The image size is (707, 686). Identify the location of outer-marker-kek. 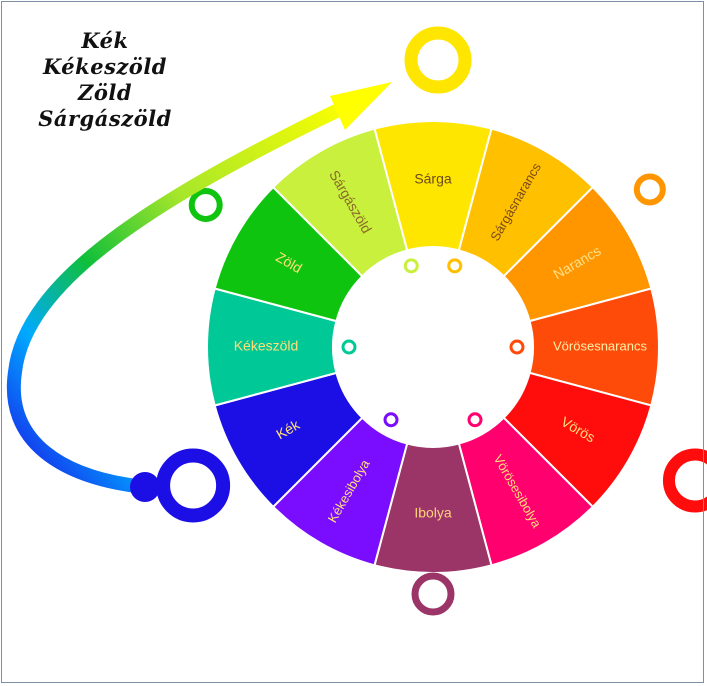
(193, 485).